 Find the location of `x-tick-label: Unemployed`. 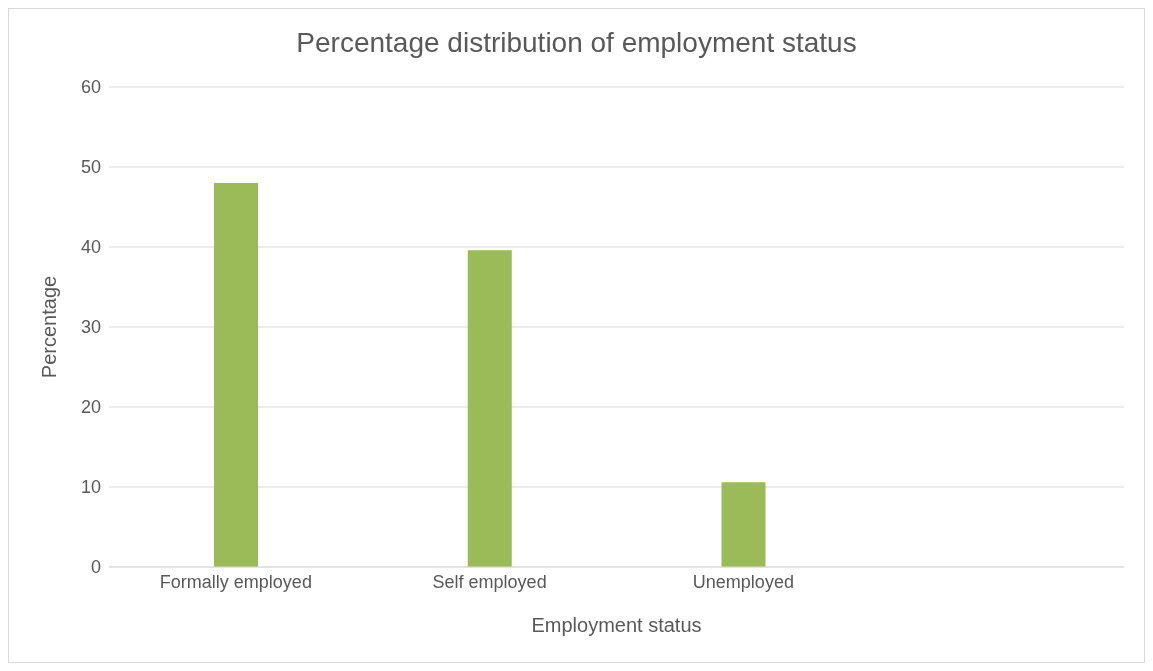

x-tick-label: Unemployed is located at coordinates (743, 581).